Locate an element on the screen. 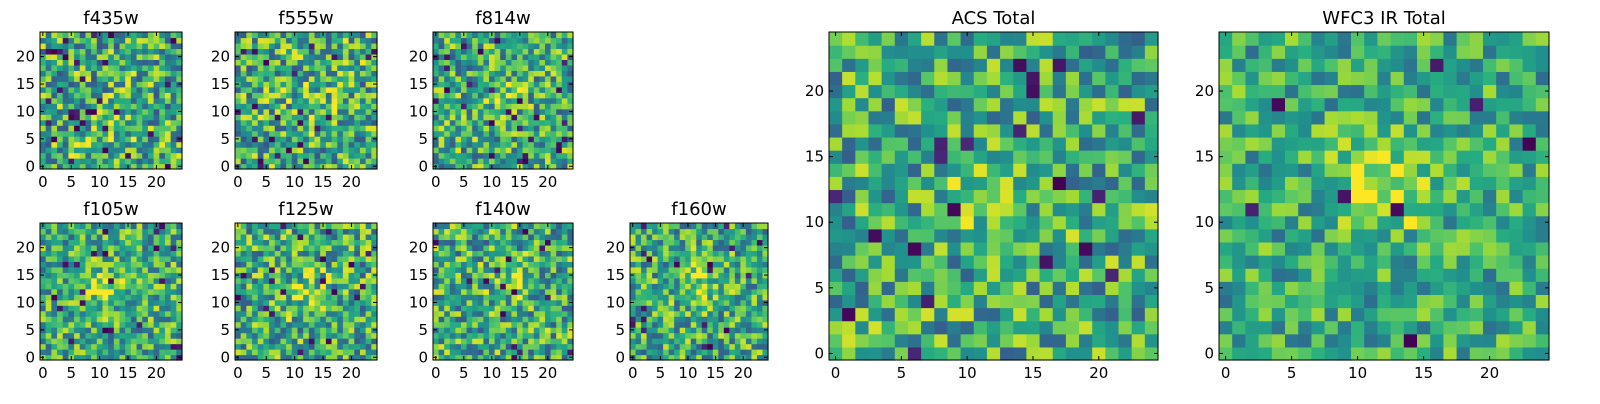  x-tick-label: 10 is located at coordinates (491, 373).